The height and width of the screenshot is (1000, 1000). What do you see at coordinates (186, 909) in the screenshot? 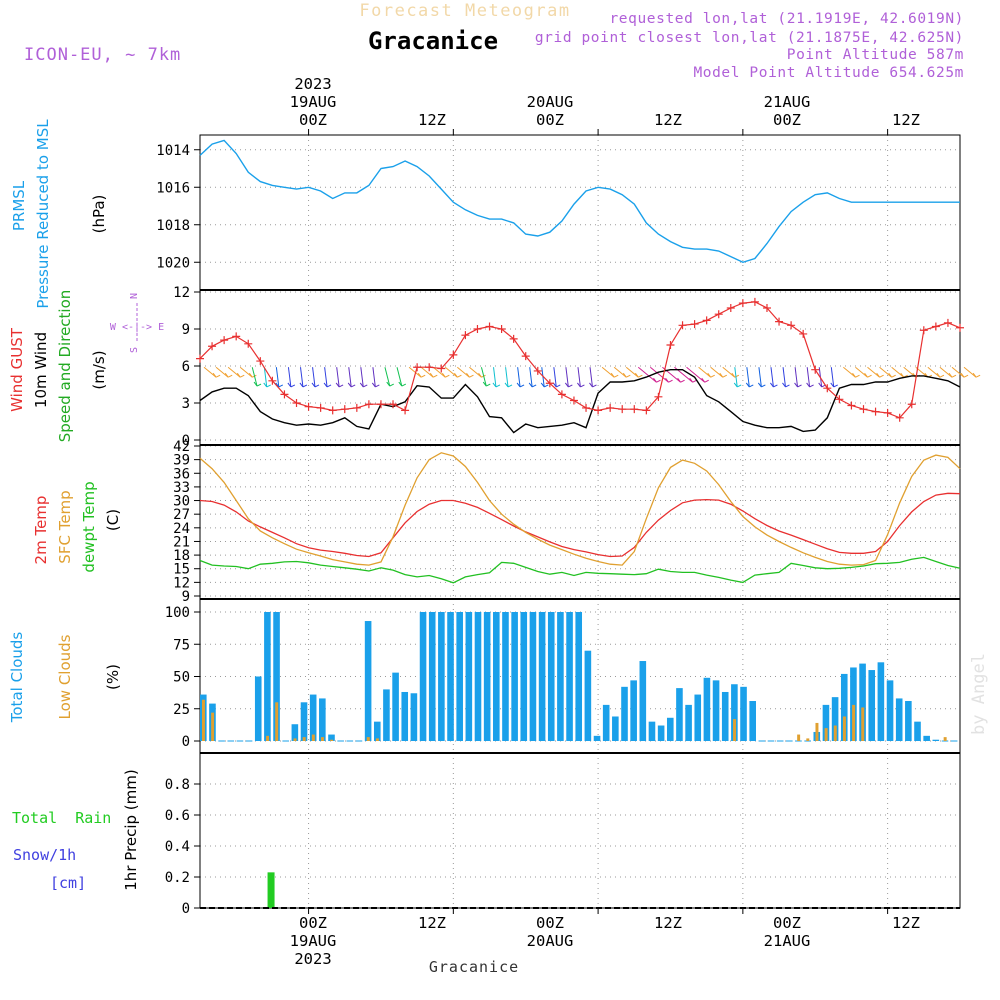
I see `y-tick-label: 0` at bounding box center [186, 909].